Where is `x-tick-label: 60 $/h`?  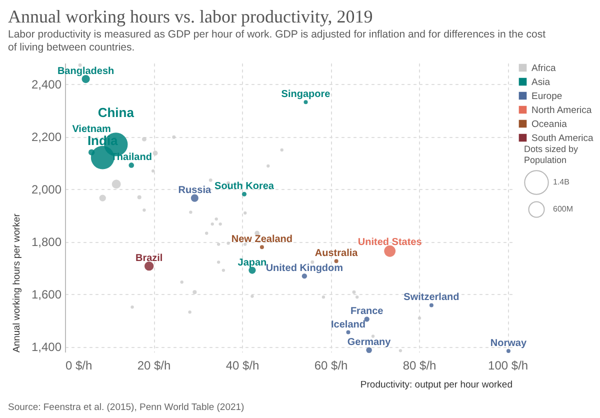 x-tick-label: 60 $/h is located at coordinates (331, 365).